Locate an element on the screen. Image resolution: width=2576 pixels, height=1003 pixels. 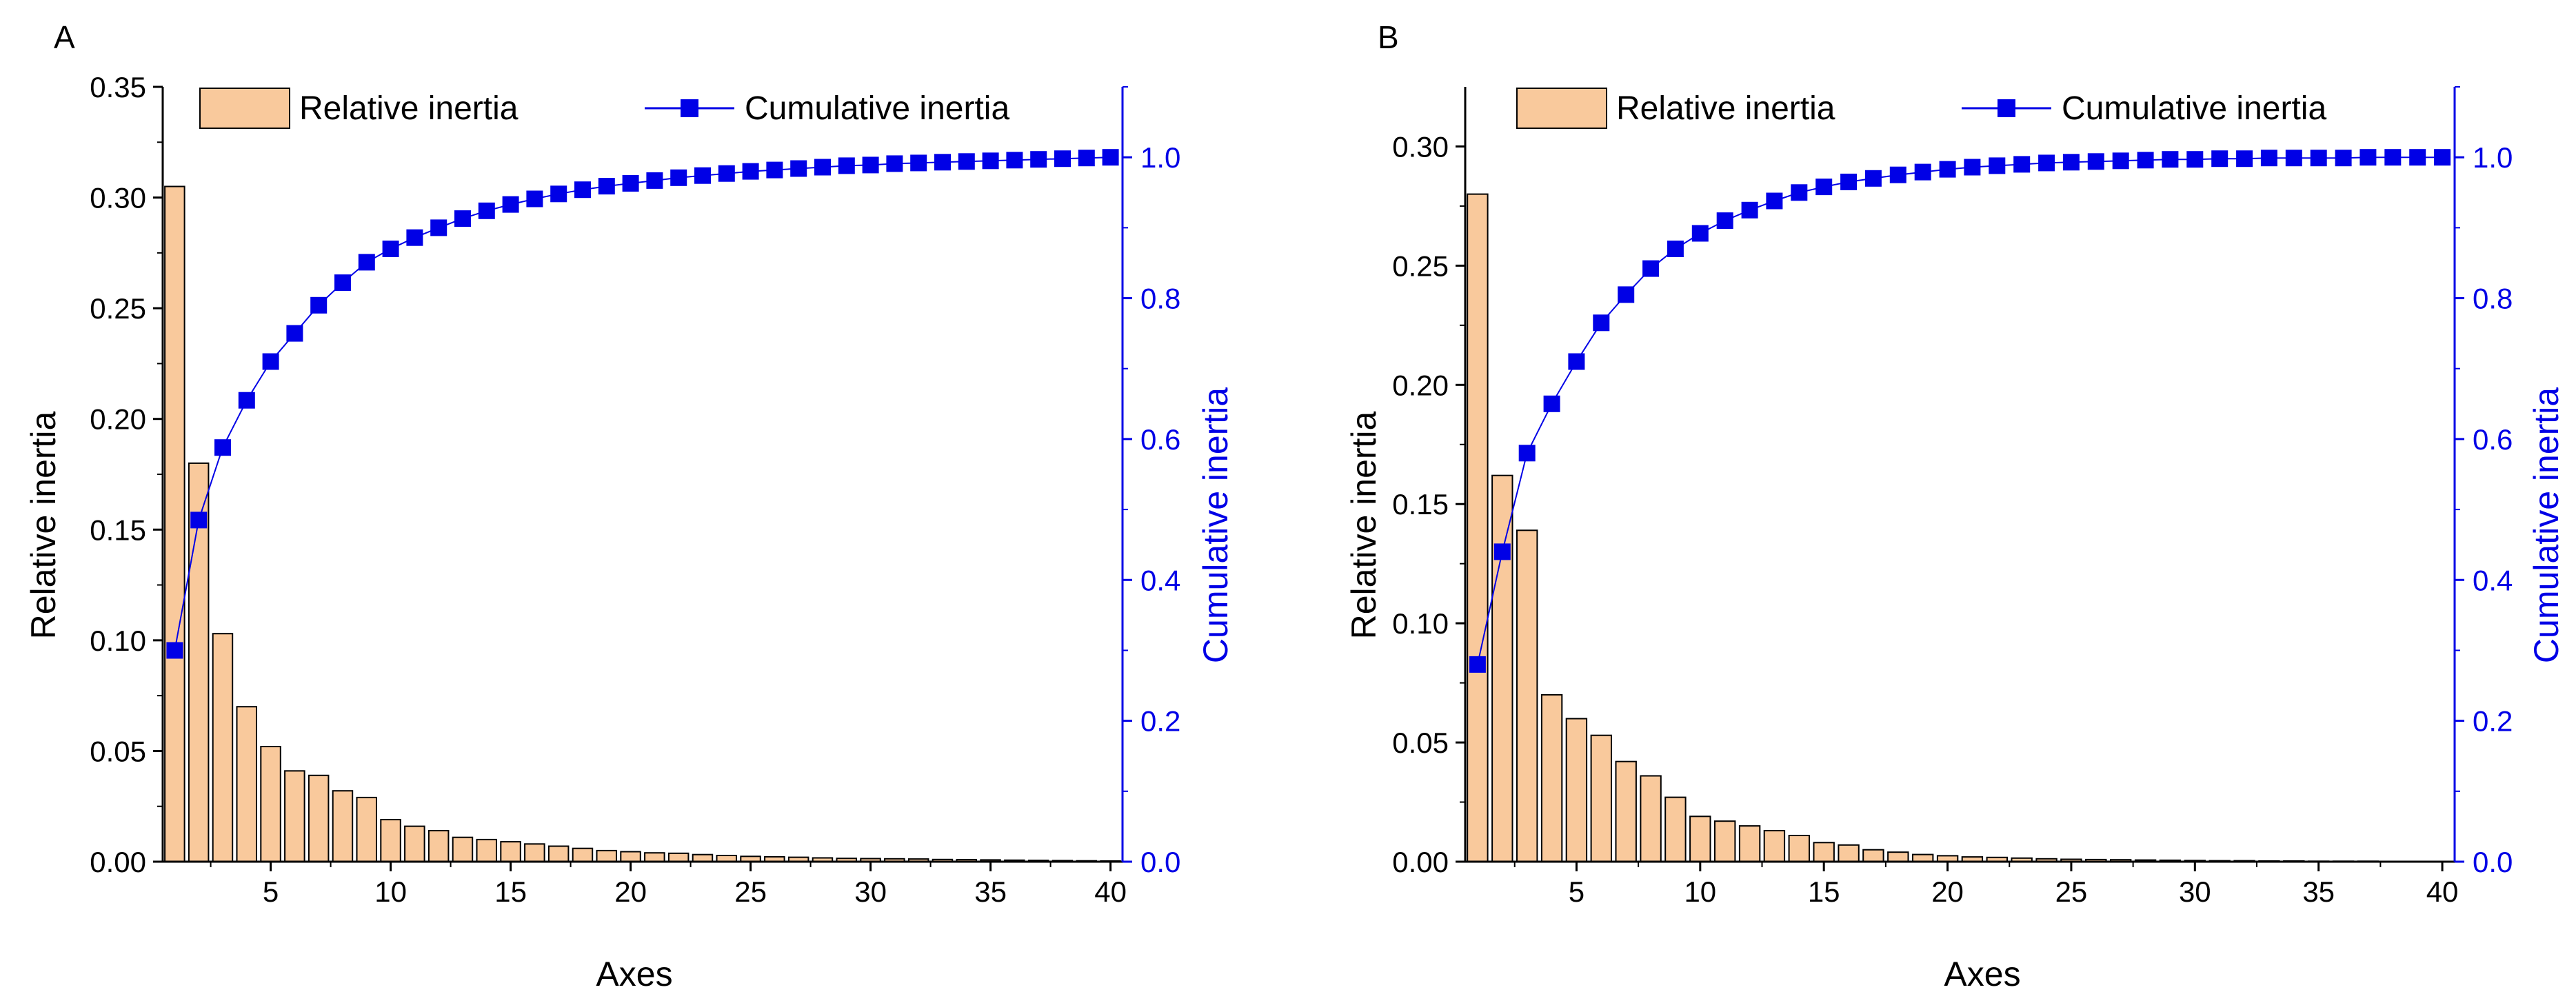
x-tick-label: 15 is located at coordinates (510, 891).